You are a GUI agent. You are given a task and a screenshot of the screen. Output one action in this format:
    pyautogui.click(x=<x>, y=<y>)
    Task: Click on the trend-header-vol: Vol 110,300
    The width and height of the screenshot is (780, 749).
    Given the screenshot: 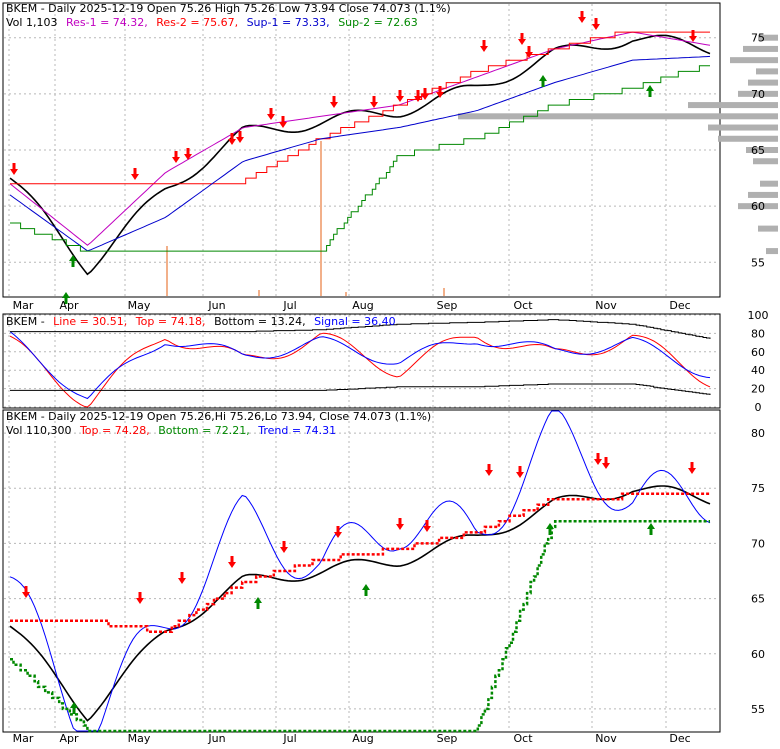 What is the action you would take?
    pyautogui.click(x=38, y=430)
    